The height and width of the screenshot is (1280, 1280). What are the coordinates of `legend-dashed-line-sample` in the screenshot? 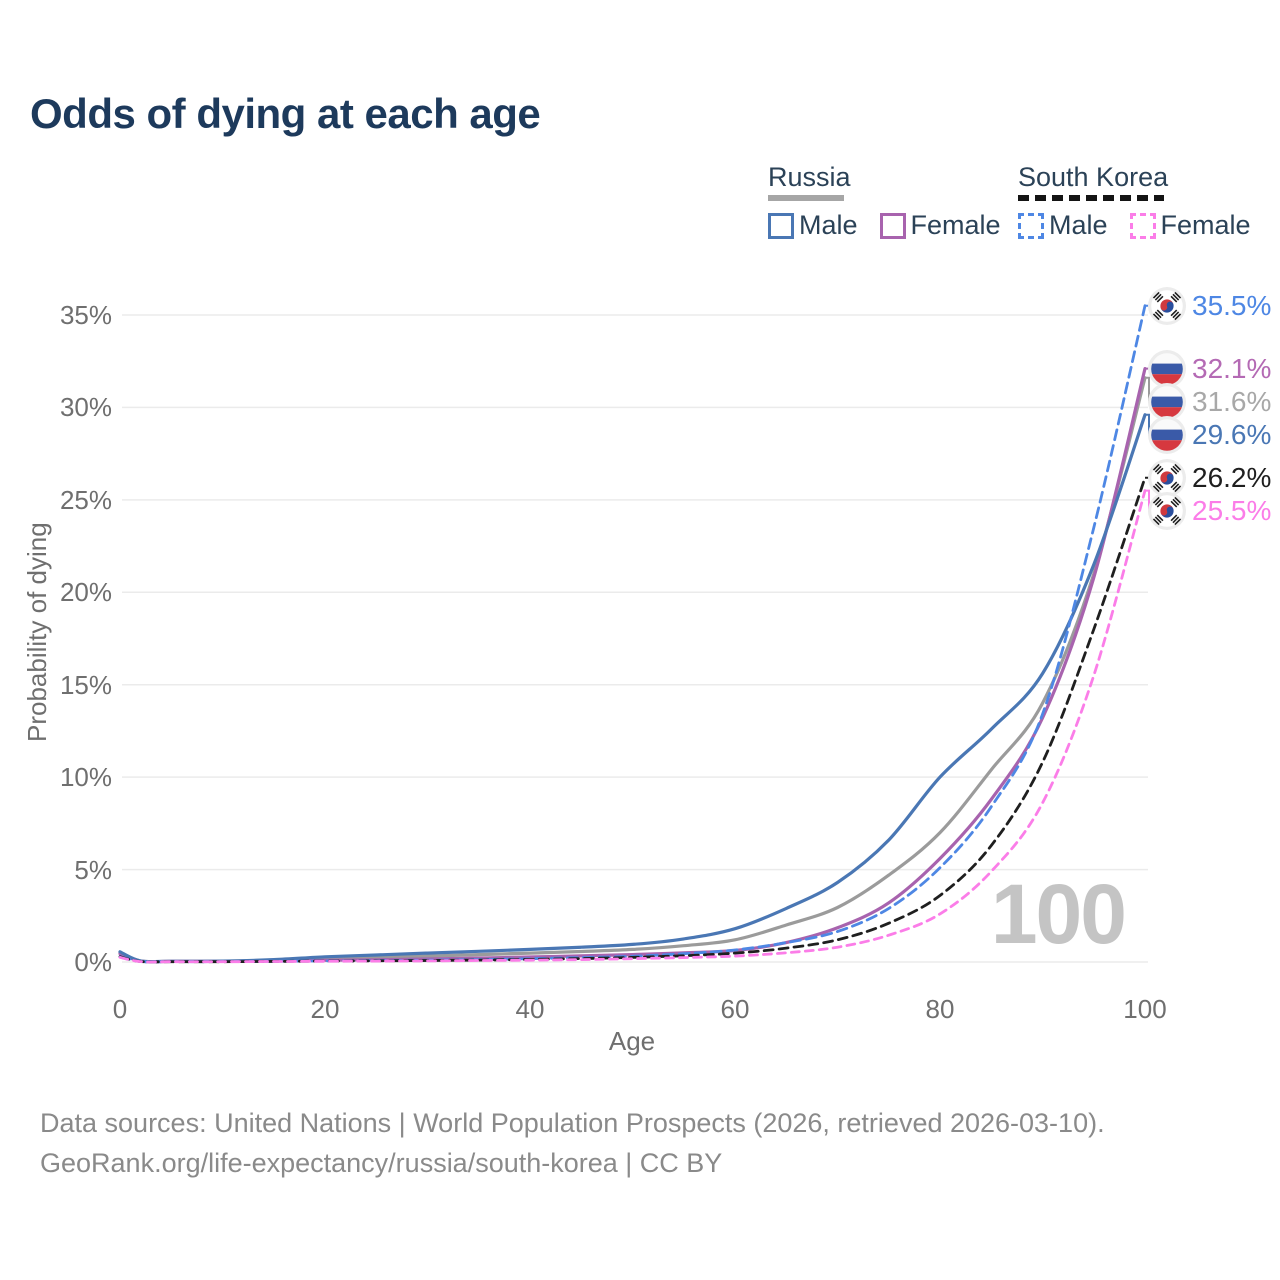 It's located at (1091, 198).